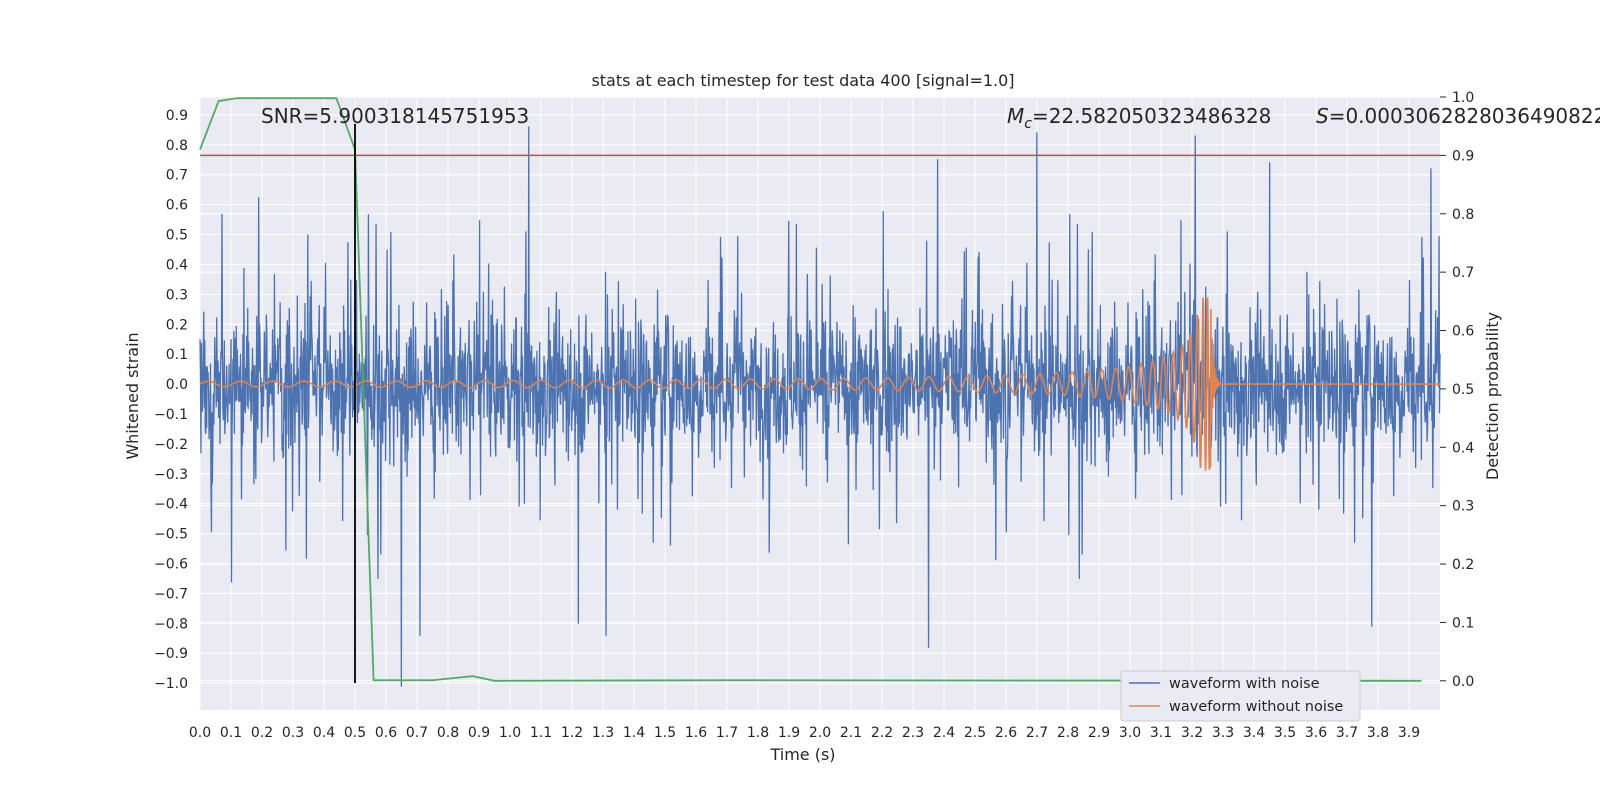  I want to click on x-tick-label: 1.2, so click(572, 733).